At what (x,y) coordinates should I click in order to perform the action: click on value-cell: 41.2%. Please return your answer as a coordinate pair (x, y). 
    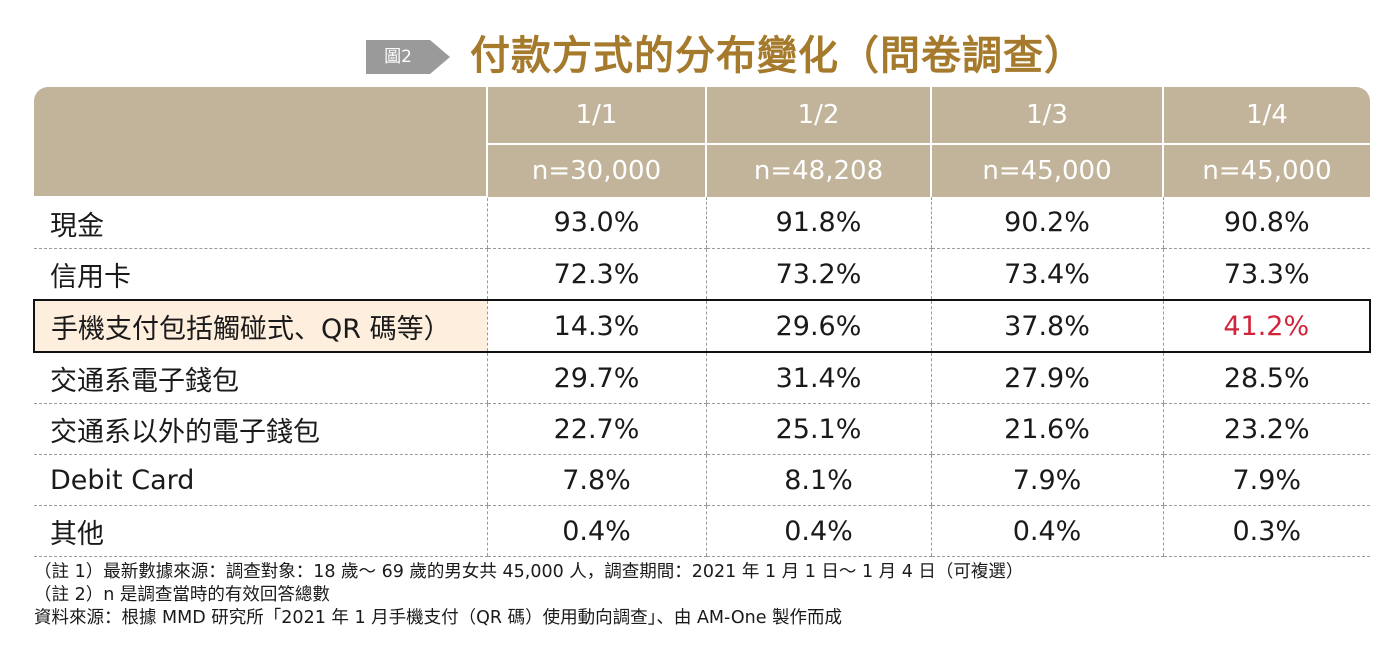
    Looking at the image, I should click on (1266, 326).